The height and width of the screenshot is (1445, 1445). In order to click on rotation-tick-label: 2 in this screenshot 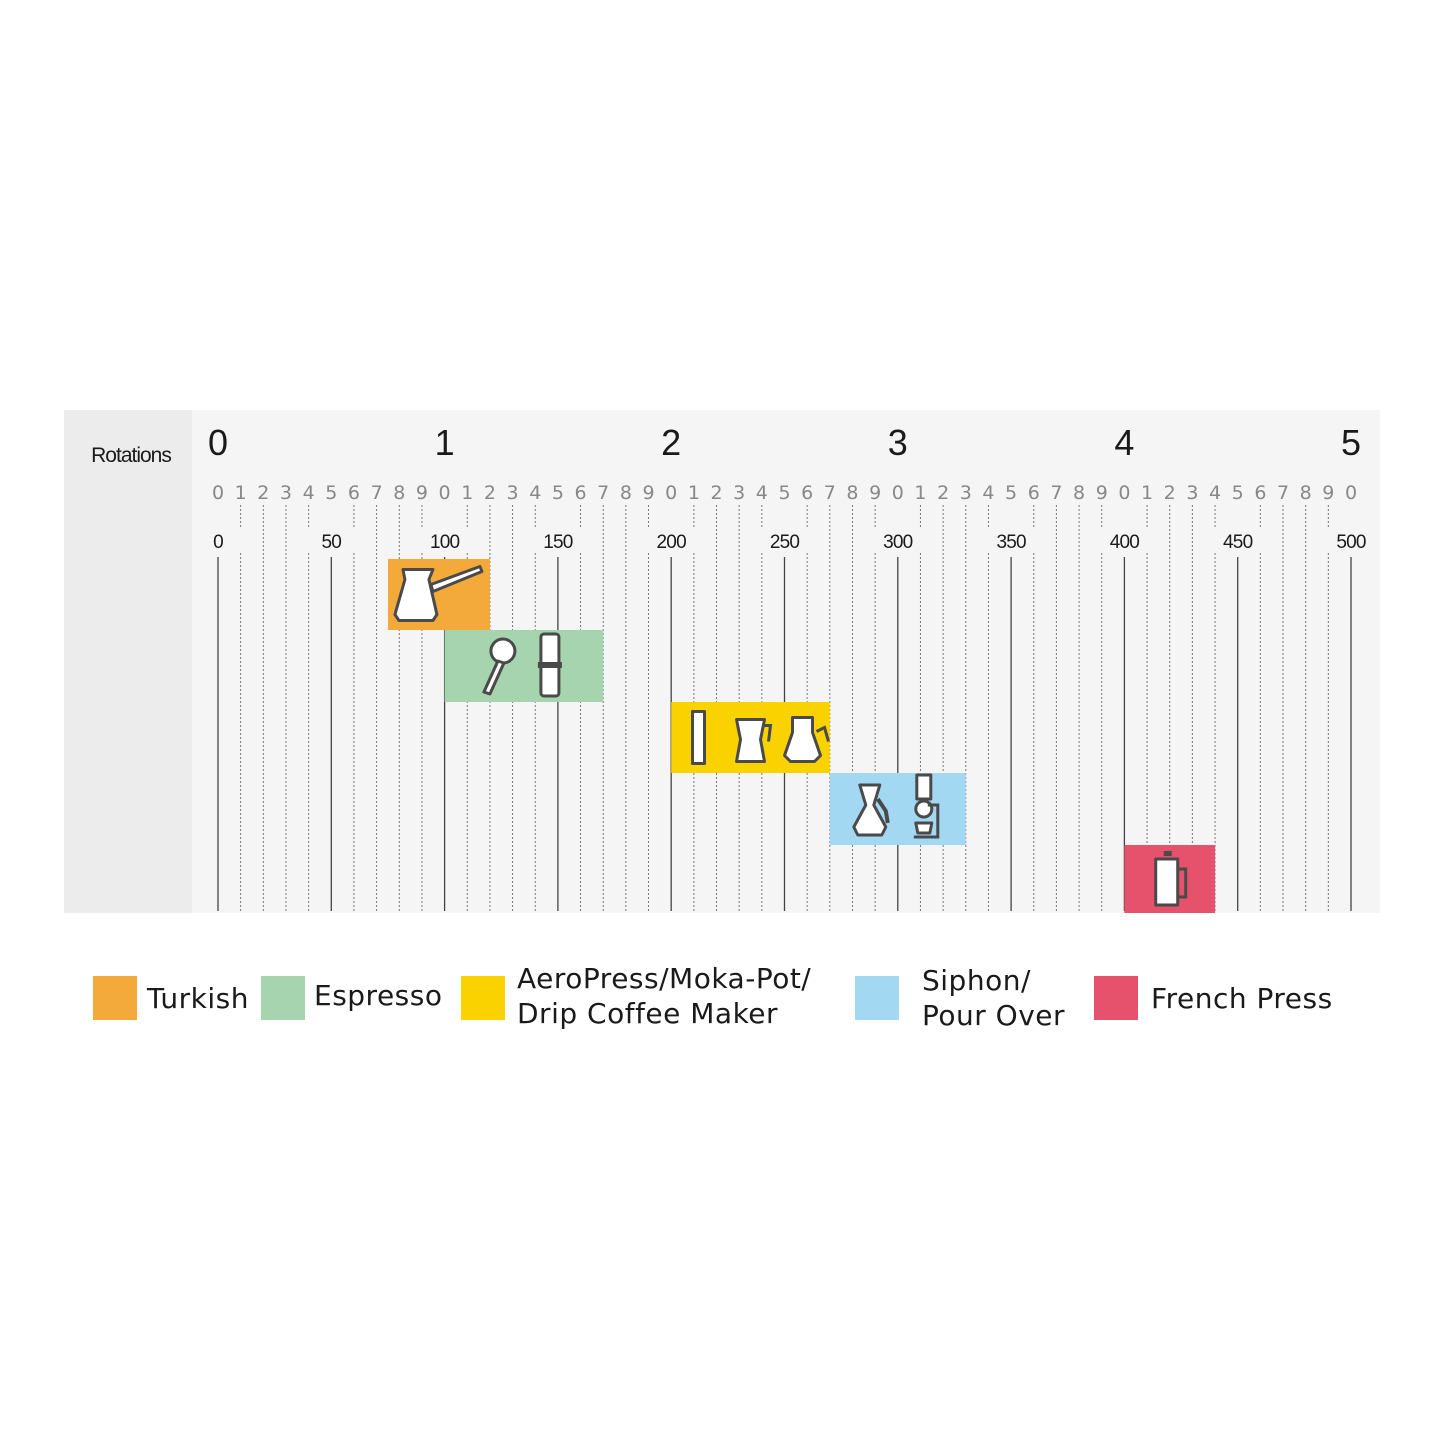, I will do `click(671, 442)`.